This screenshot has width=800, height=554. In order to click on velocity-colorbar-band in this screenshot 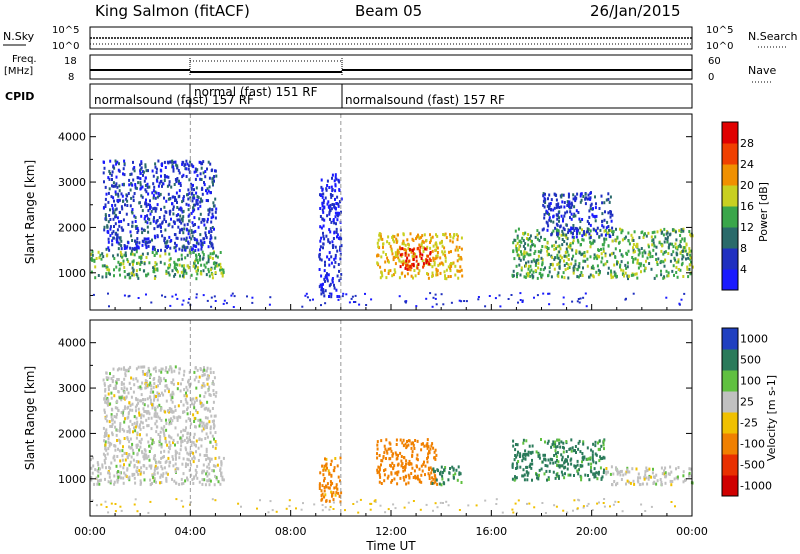, I will do `click(730, 423)`.